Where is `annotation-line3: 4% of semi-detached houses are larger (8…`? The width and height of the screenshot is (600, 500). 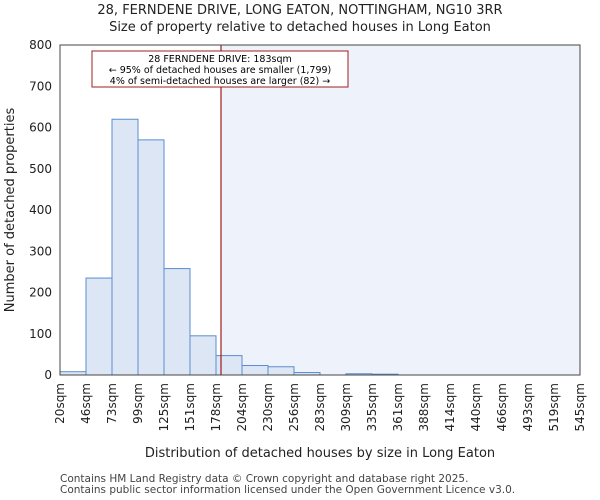
annotation-line3: 4% of semi-detached houses are larger (8… is located at coordinates (220, 81).